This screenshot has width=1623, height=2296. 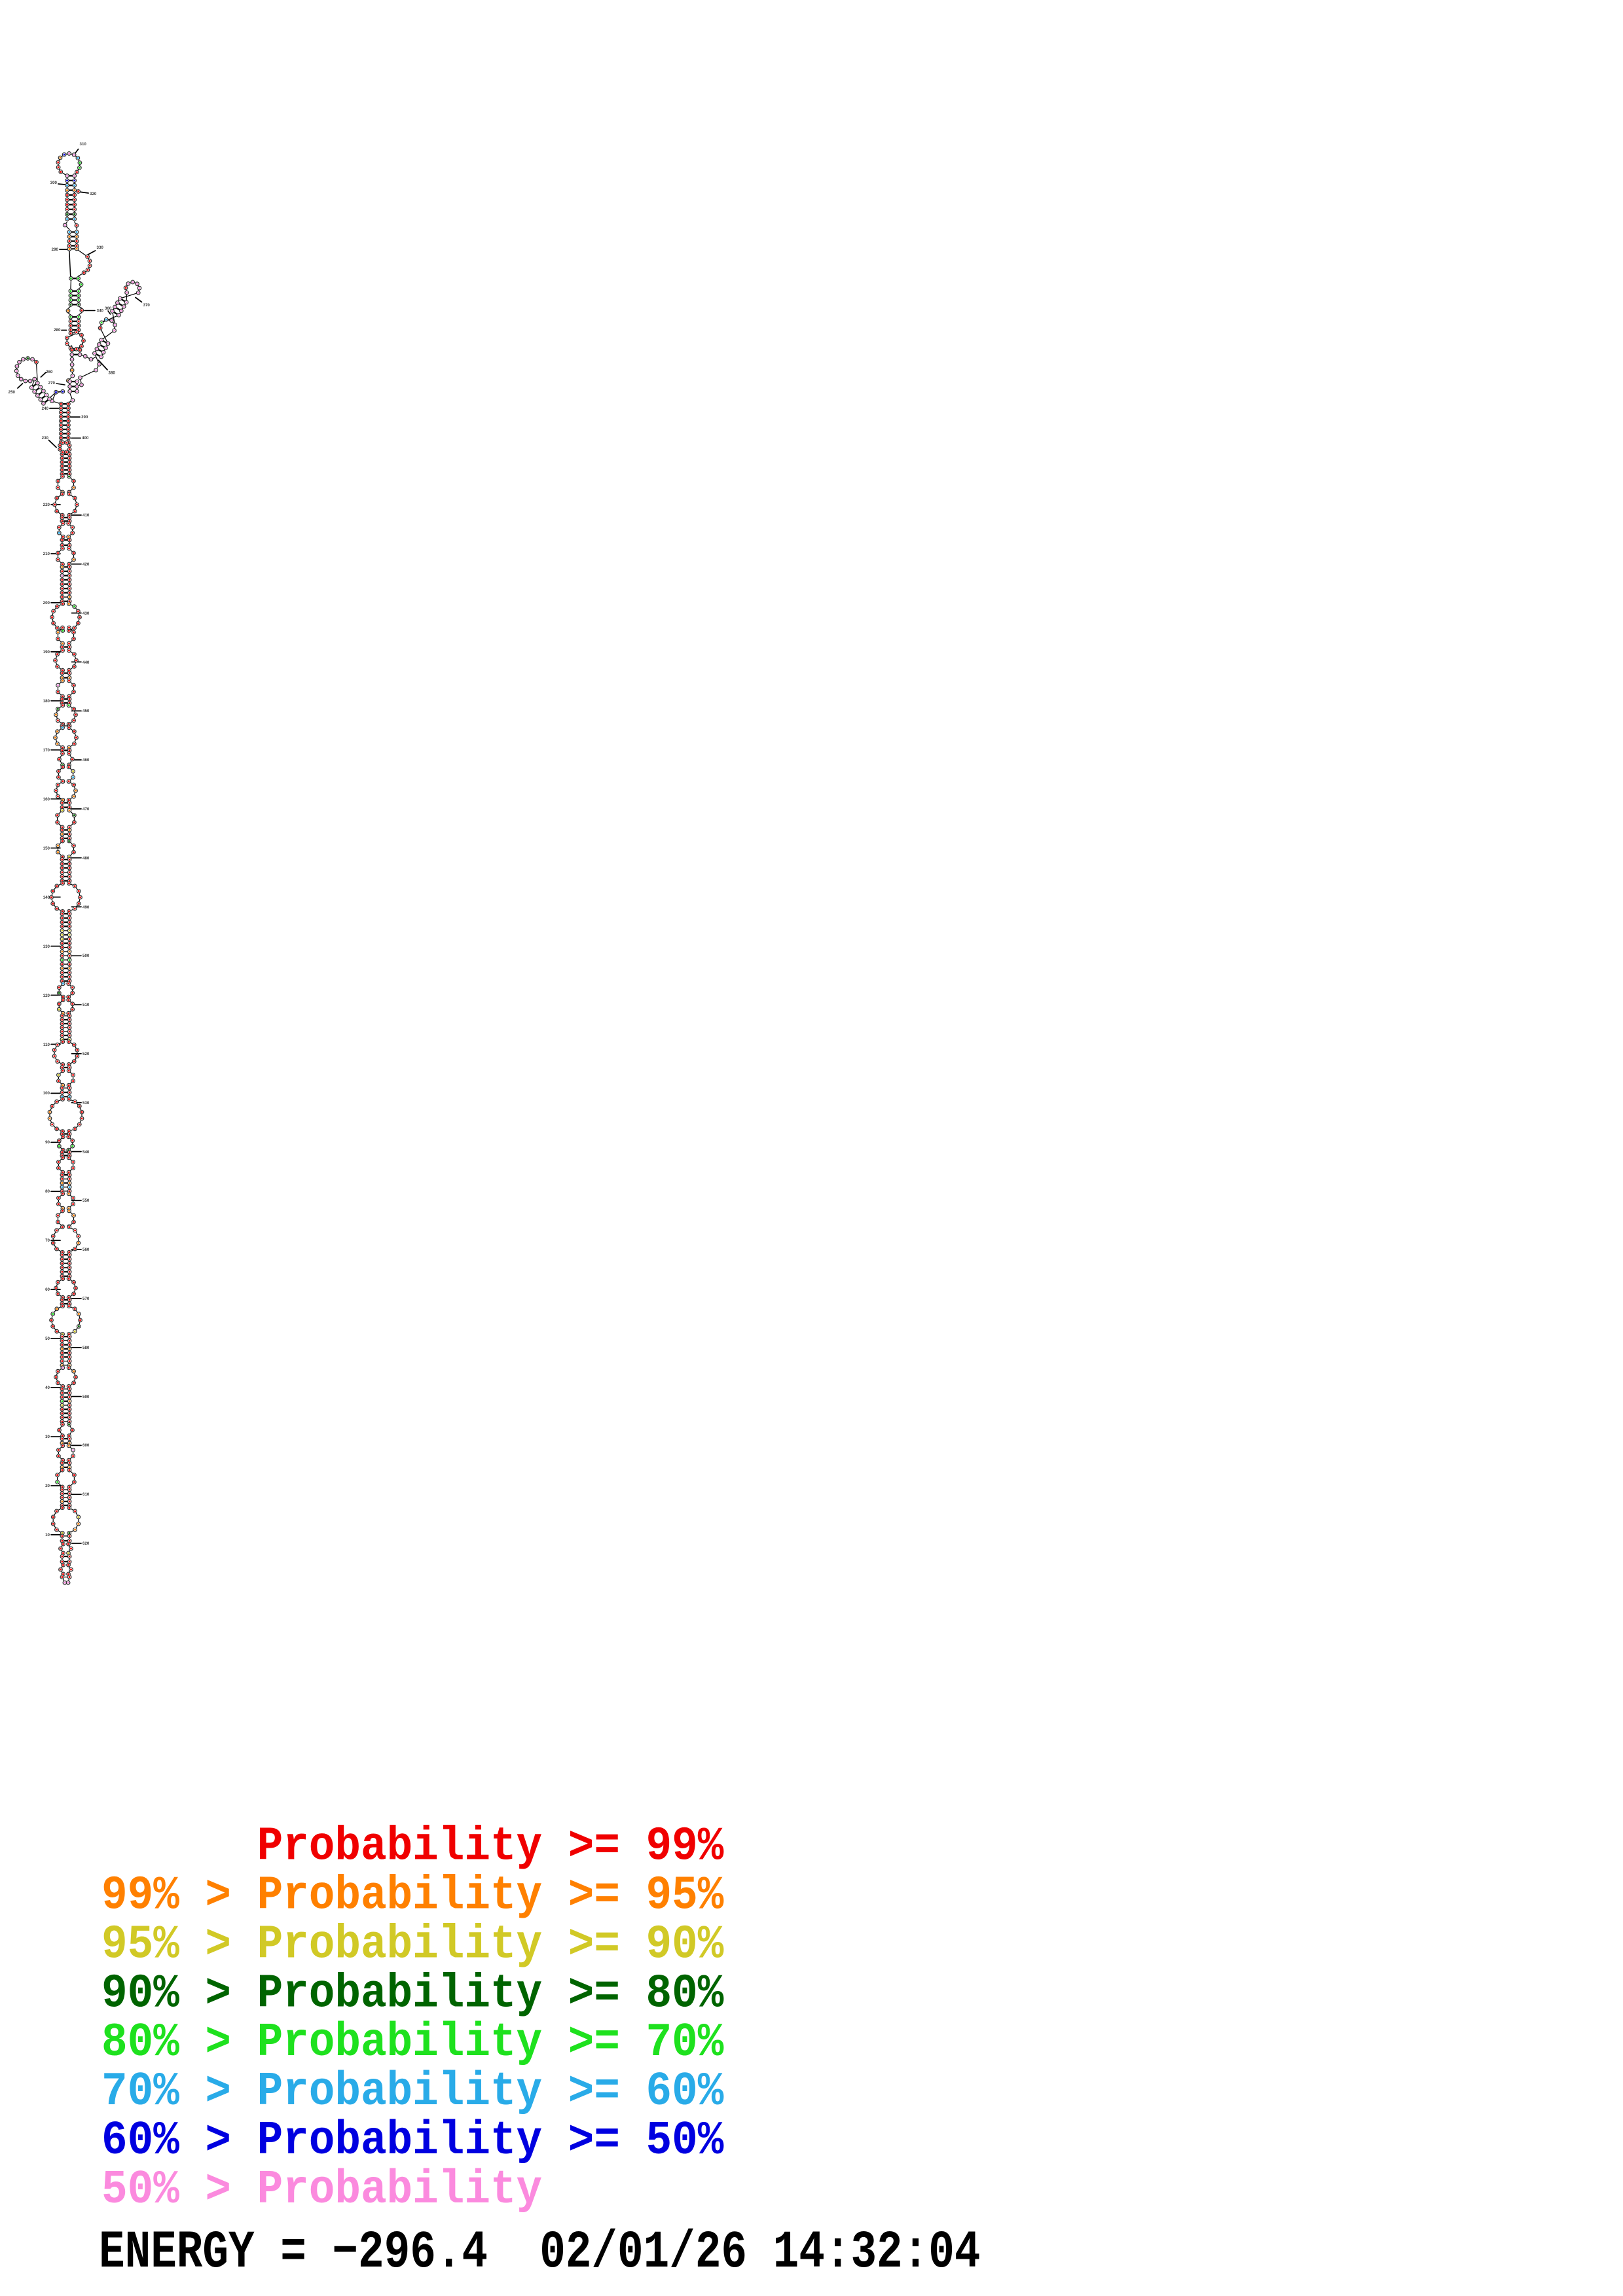 I want to click on svg-text: 430, so click(x=86, y=613).